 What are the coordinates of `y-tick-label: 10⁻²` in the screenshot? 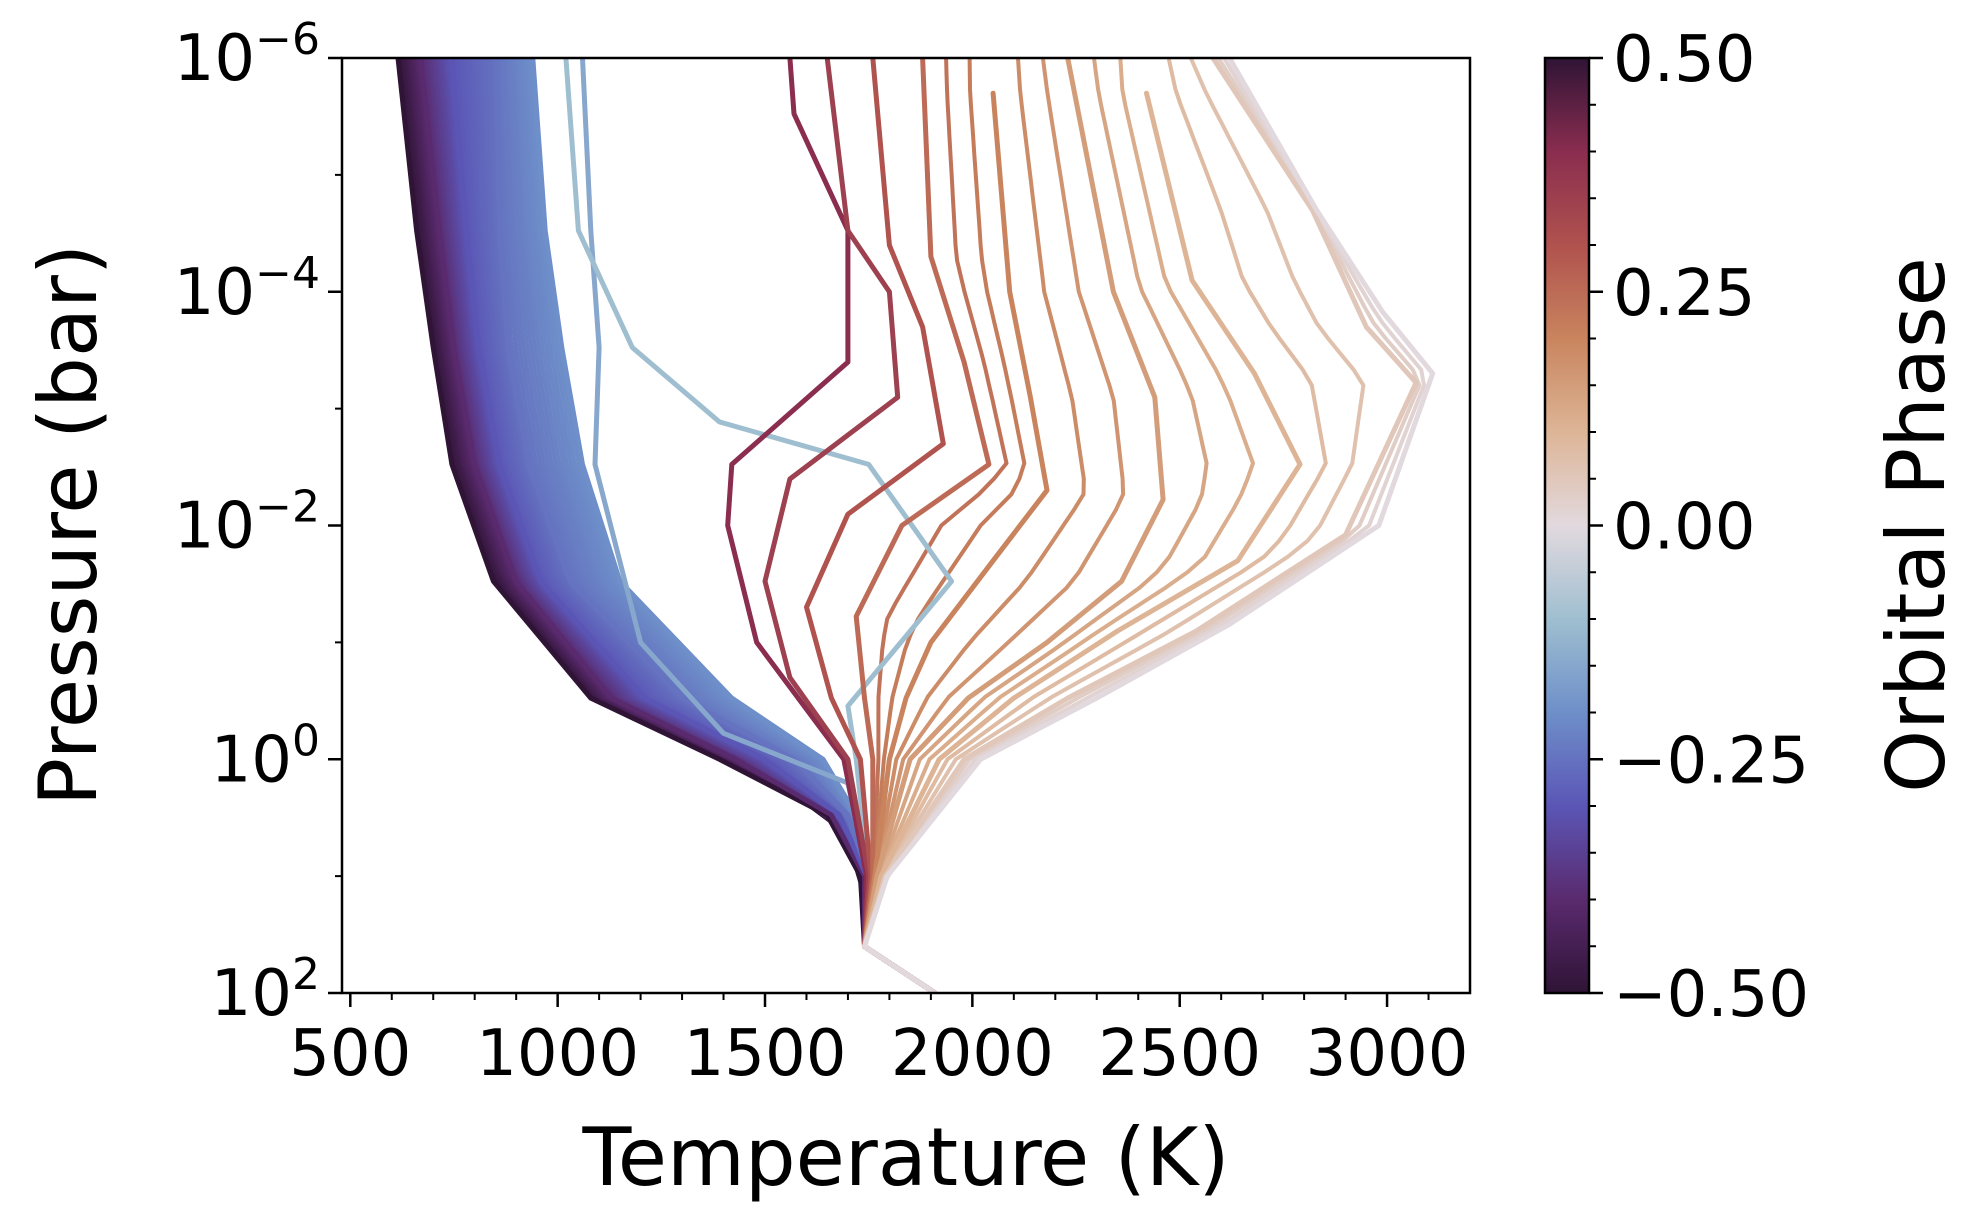 It's located at (247, 523).